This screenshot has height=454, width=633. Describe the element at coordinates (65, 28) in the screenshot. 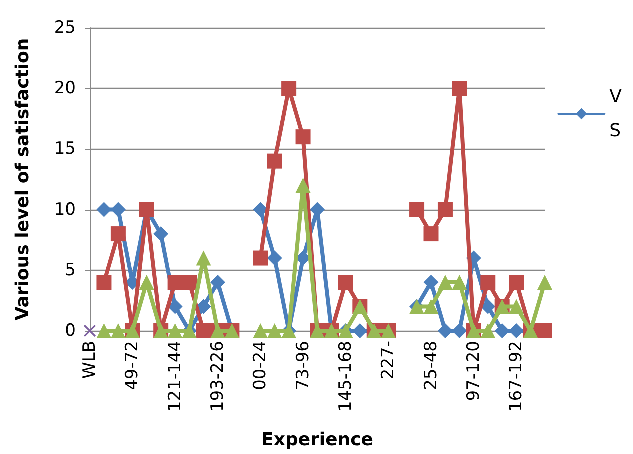

I see `y-tick-label: 25` at that location.